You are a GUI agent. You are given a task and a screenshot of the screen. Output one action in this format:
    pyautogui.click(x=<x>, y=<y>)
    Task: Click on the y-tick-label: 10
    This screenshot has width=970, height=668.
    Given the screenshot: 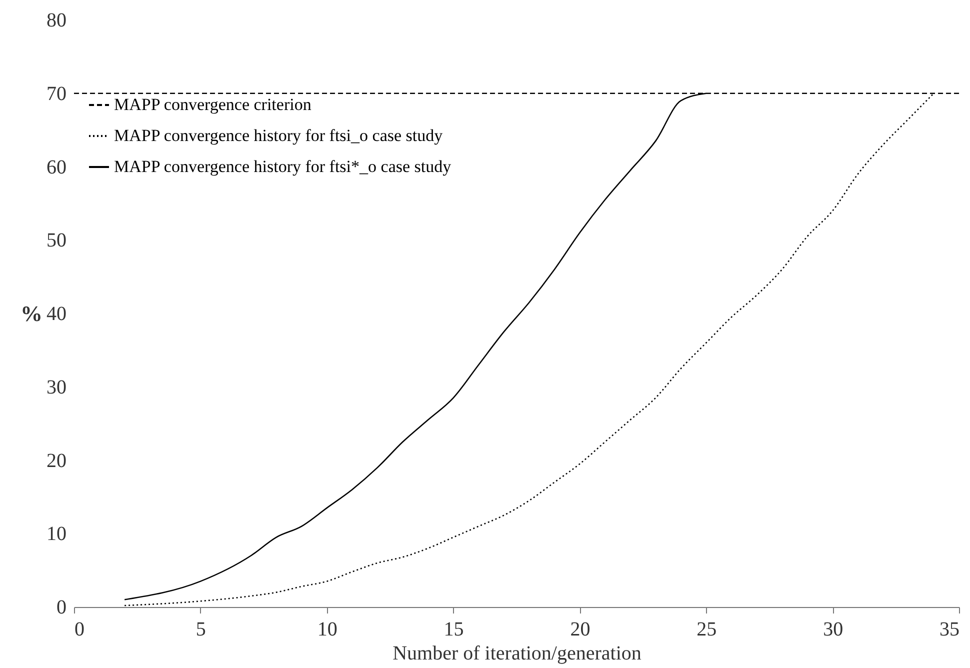 What is the action you would take?
    pyautogui.click(x=56, y=534)
    